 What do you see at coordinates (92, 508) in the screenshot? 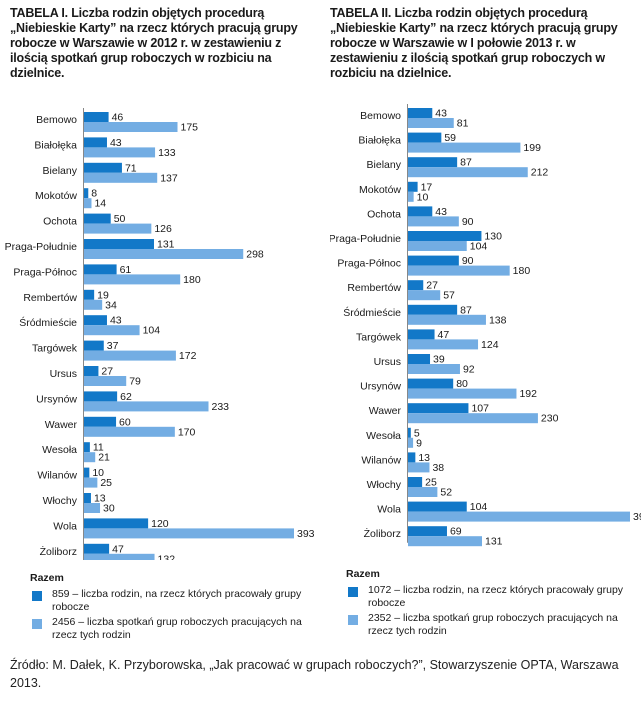
I see `bar-meetings-włochy` at bounding box center [92, 508].